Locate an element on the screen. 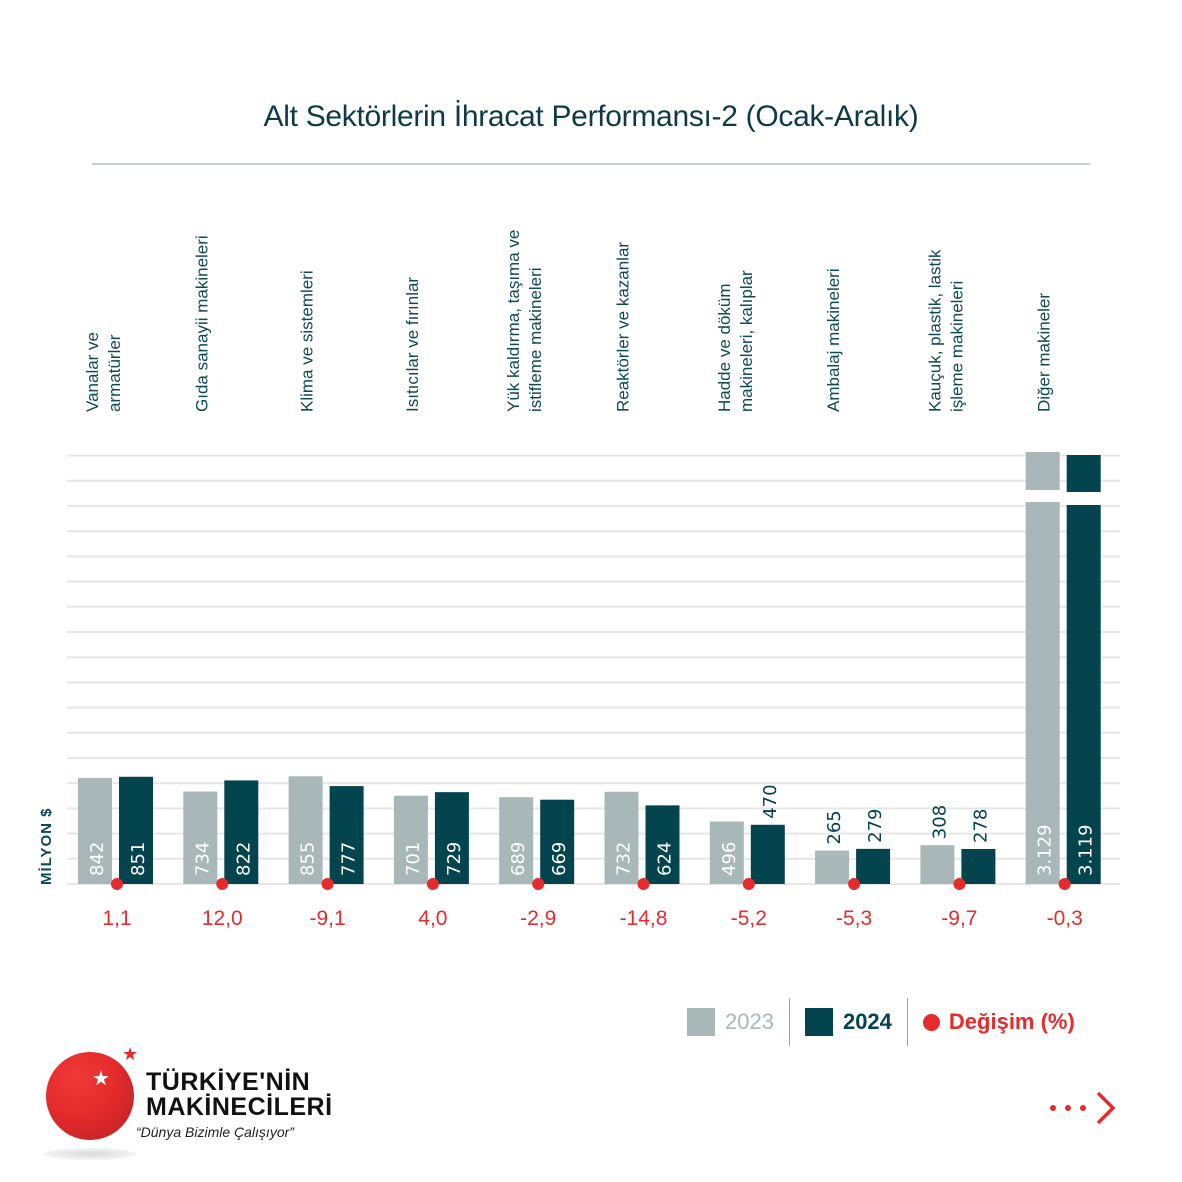  legend: 2023 2024 Değişim (%) is located at coordinates (881, 1022).